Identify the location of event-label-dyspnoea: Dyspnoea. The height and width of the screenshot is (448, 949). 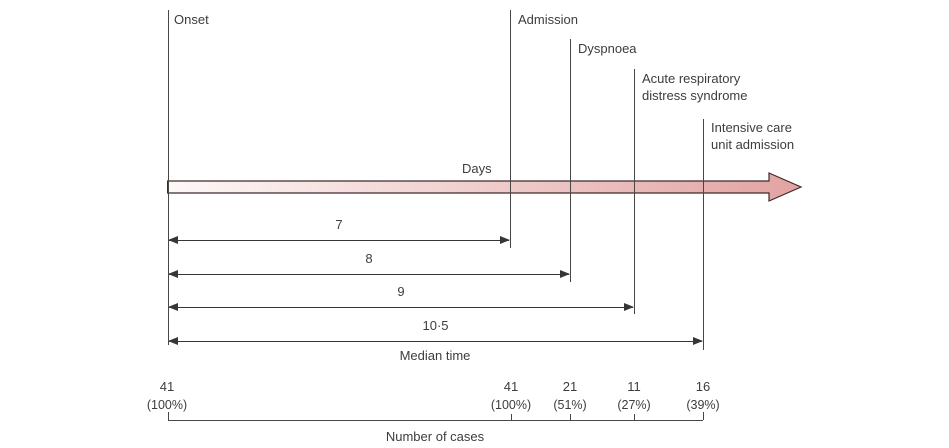
(607, 48).